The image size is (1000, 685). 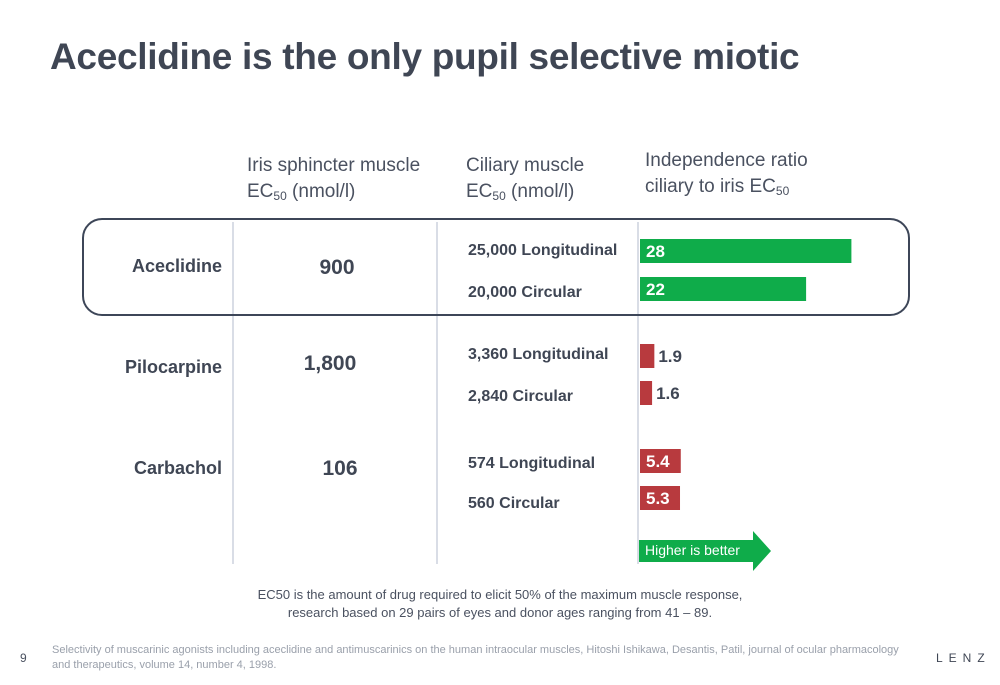 What do you see at coordinates (525, 165) in the screenshot?
I see `ciliary-header-line1: Ciliary muscle` at bounding box center [525, 165].